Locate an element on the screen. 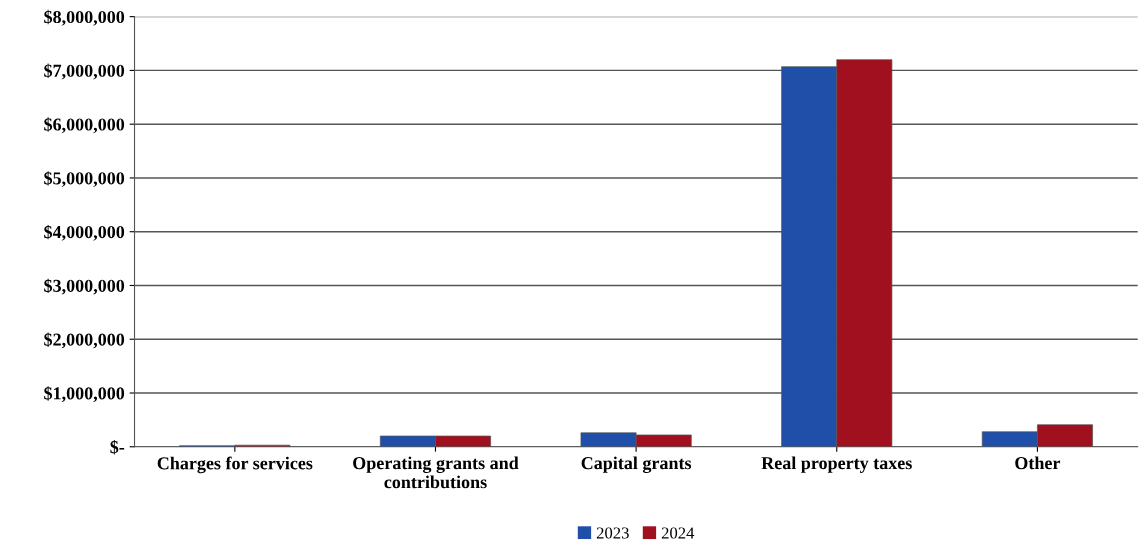  x-tick-label: Other is located at coordinates (1038, 463).